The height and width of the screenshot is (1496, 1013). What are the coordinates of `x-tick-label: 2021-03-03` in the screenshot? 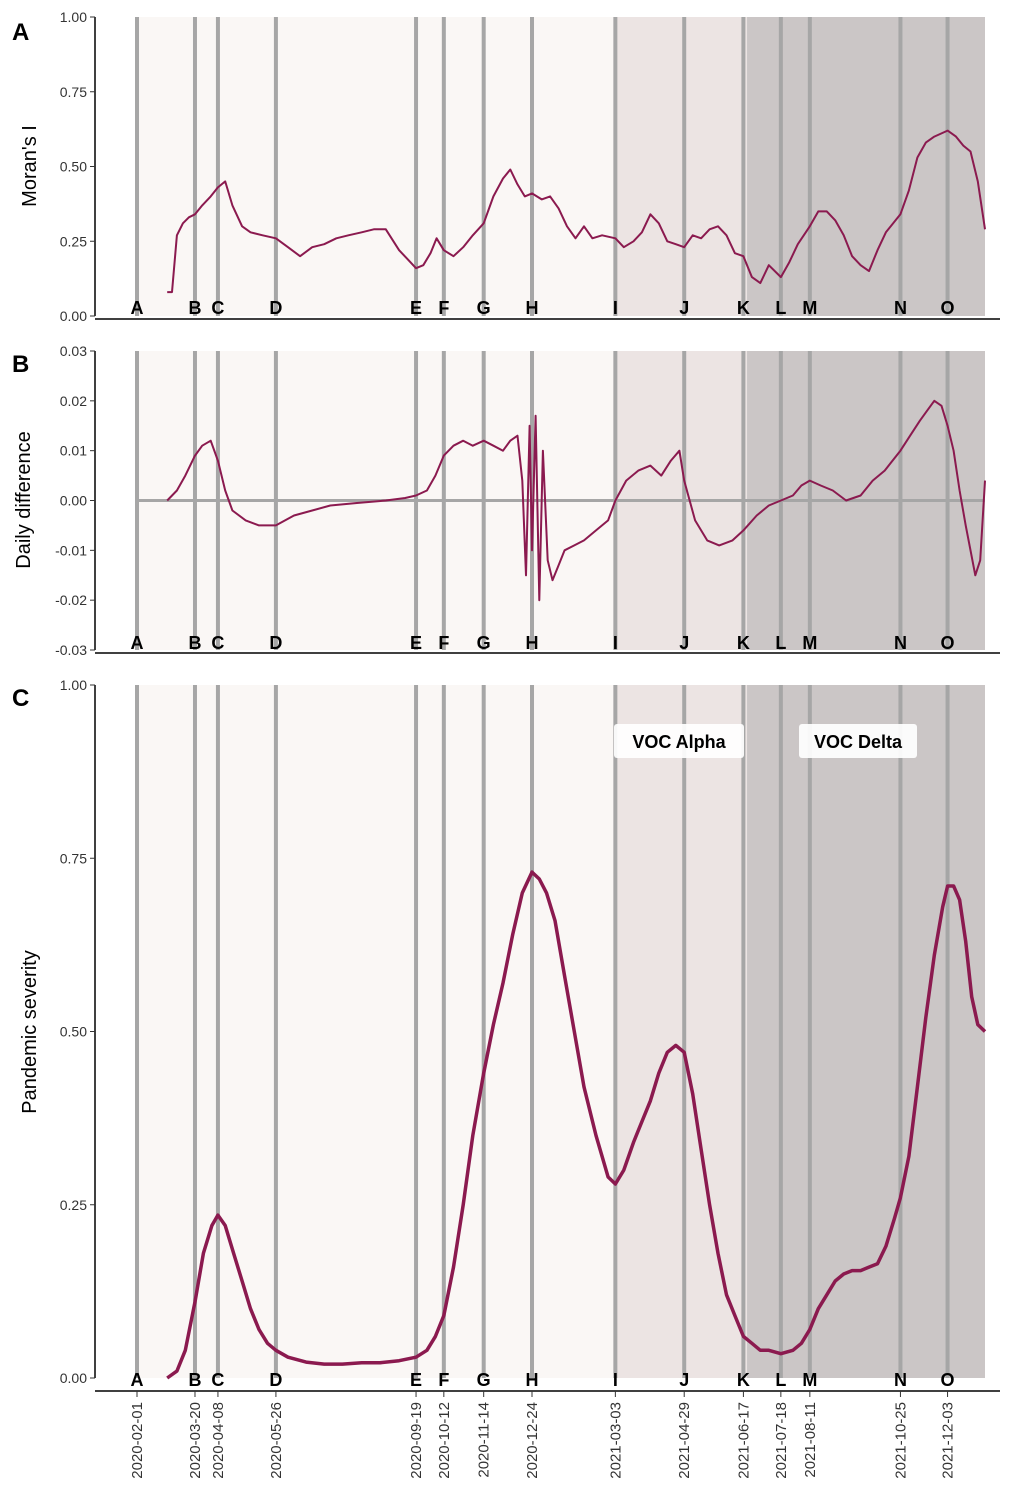 It's located at (615, 1440).